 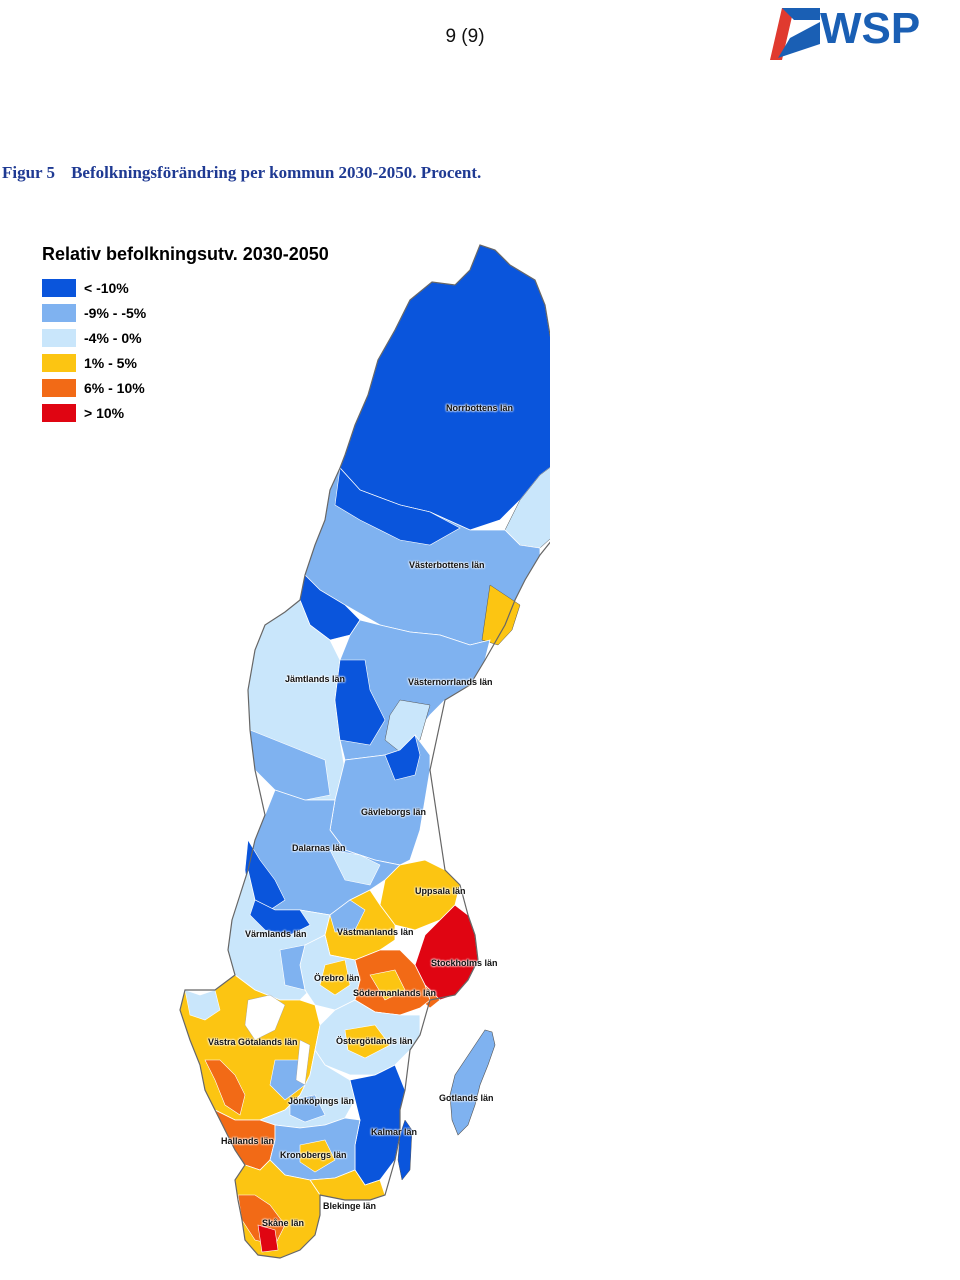 What do you see at coordinates (440, 891) in the screenshot?
I see `map-label-uppsala: Uppsala län` at bounding box center [440, 891].